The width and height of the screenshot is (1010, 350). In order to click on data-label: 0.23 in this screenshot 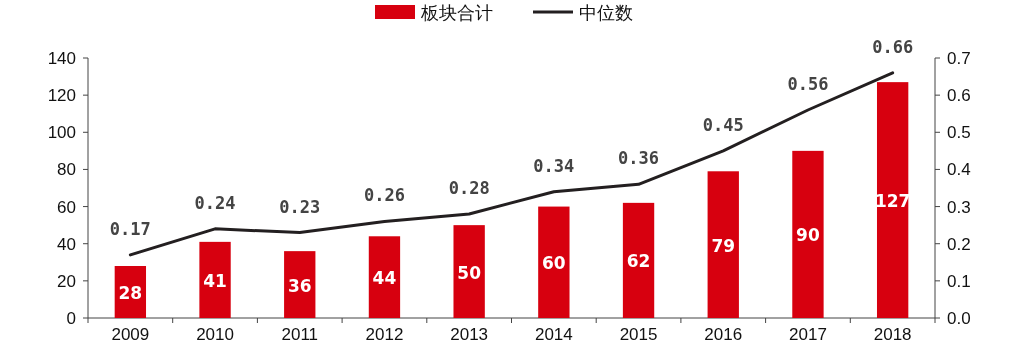, I will do `click(300, 206)`.